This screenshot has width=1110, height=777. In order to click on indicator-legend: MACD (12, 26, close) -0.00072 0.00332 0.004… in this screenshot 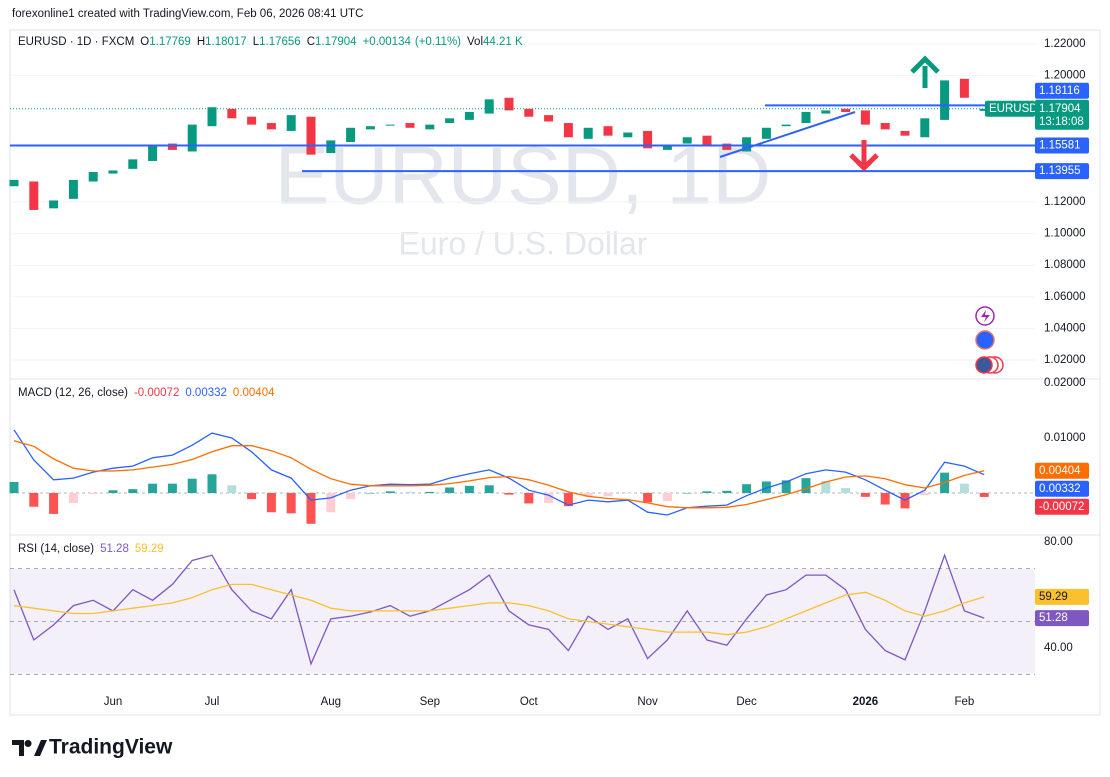, I will do `click(146, 393)`.